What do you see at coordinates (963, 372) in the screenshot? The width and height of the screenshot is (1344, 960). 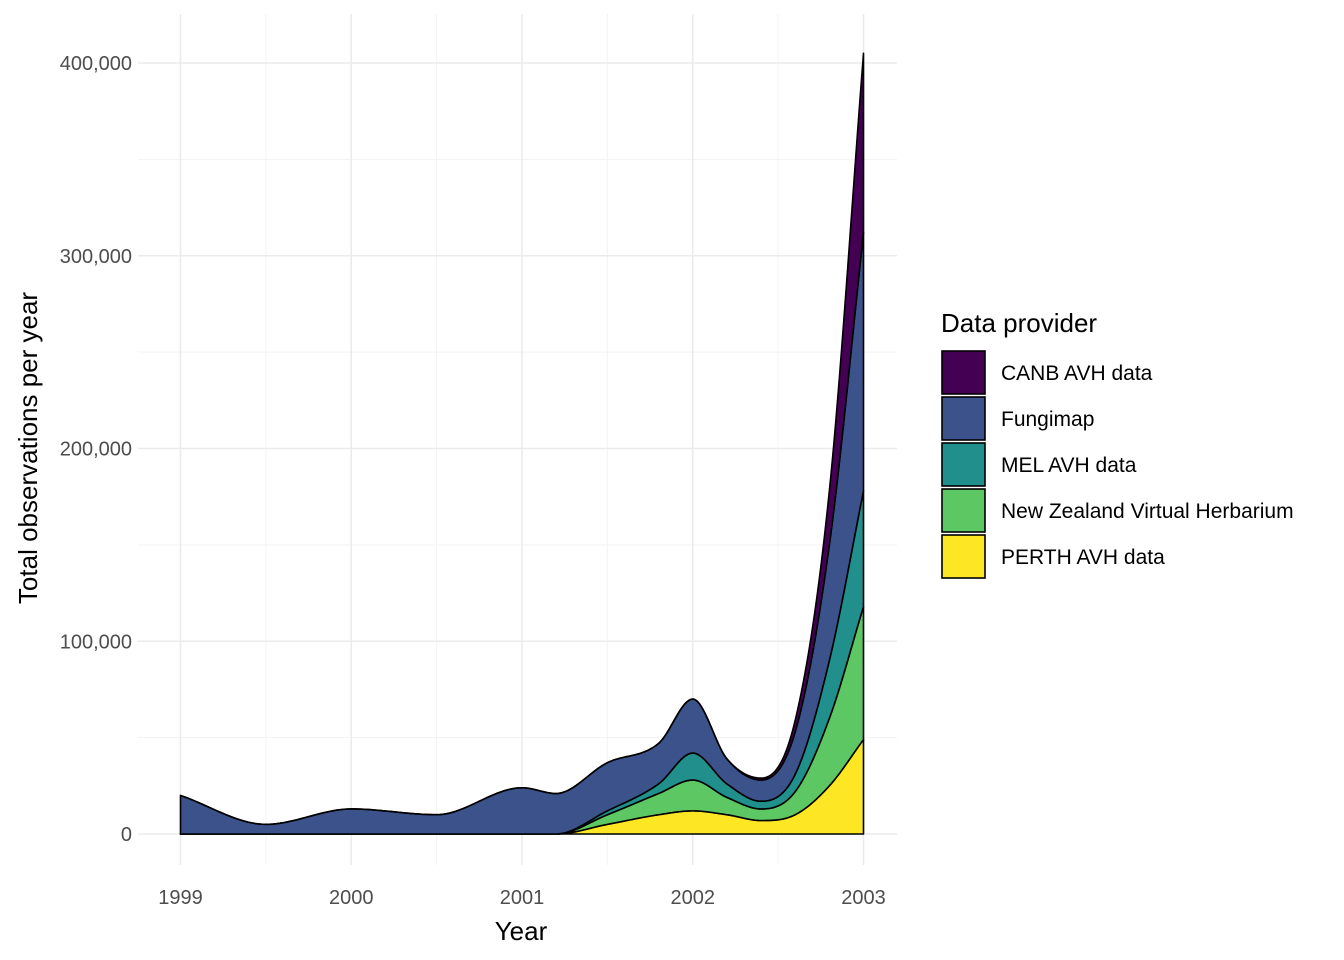 I see `legend-key-canb-avh-data` at bounding box center [963, 372].